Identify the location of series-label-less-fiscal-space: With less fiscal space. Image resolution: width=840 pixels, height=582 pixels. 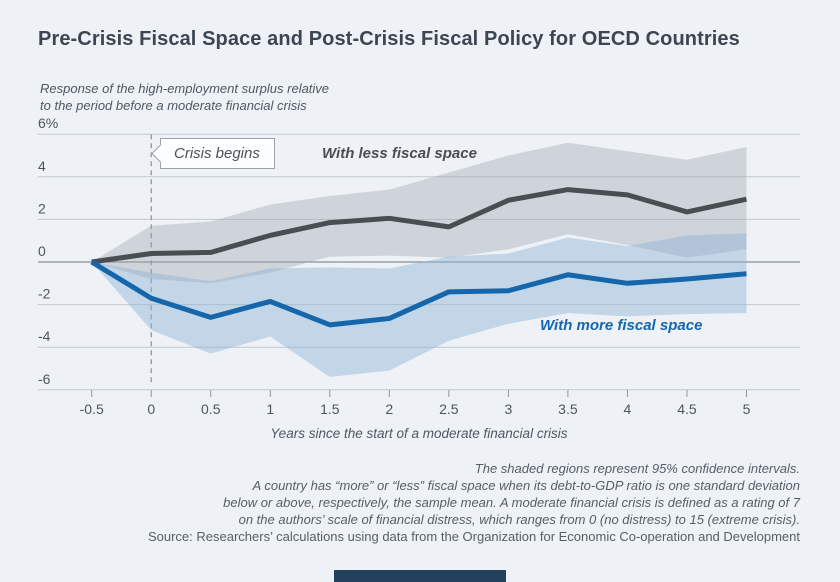
(399, 153).